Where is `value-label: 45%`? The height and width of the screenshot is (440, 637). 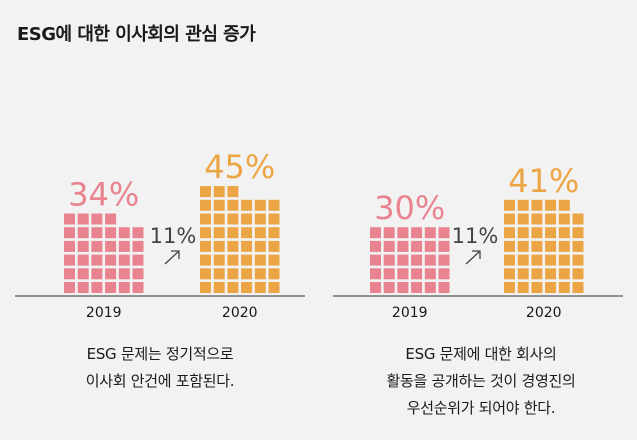 value-label: 45% is located at coordinates (239, 167).